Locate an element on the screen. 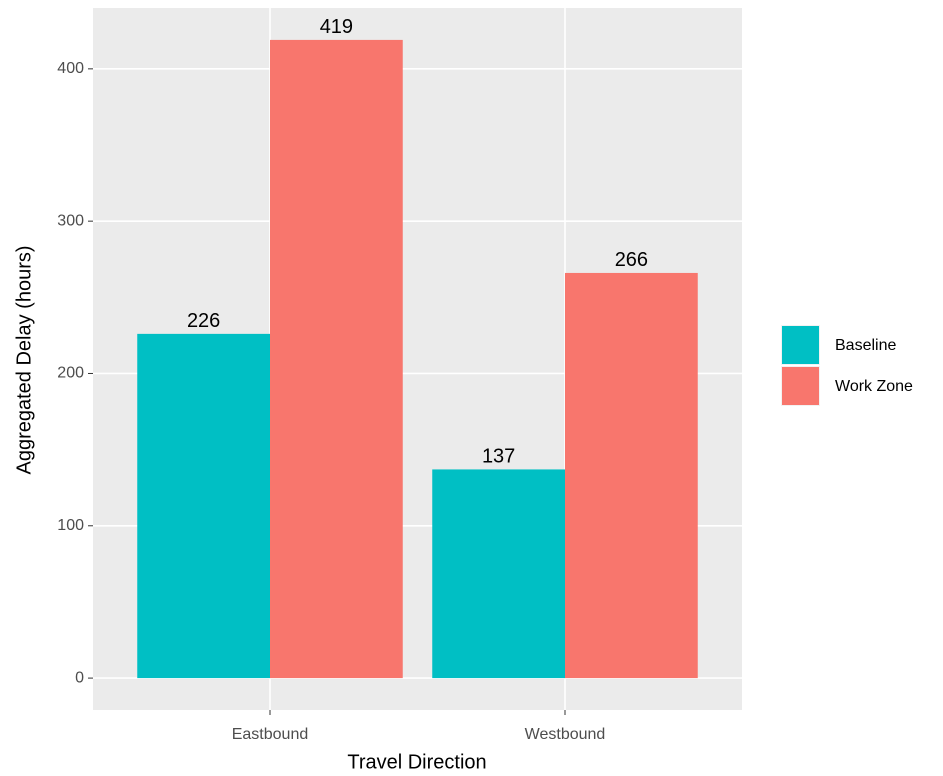 Image resolution: width=943 pixels, height=776 pixels. value-label: 266 is located at coordinates (631, 260).